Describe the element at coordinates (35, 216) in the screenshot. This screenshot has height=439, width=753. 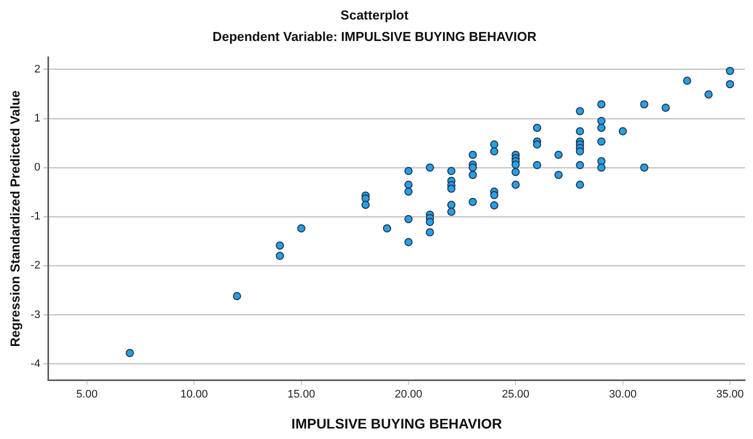
I see `y-tick-label: -1` at that location.